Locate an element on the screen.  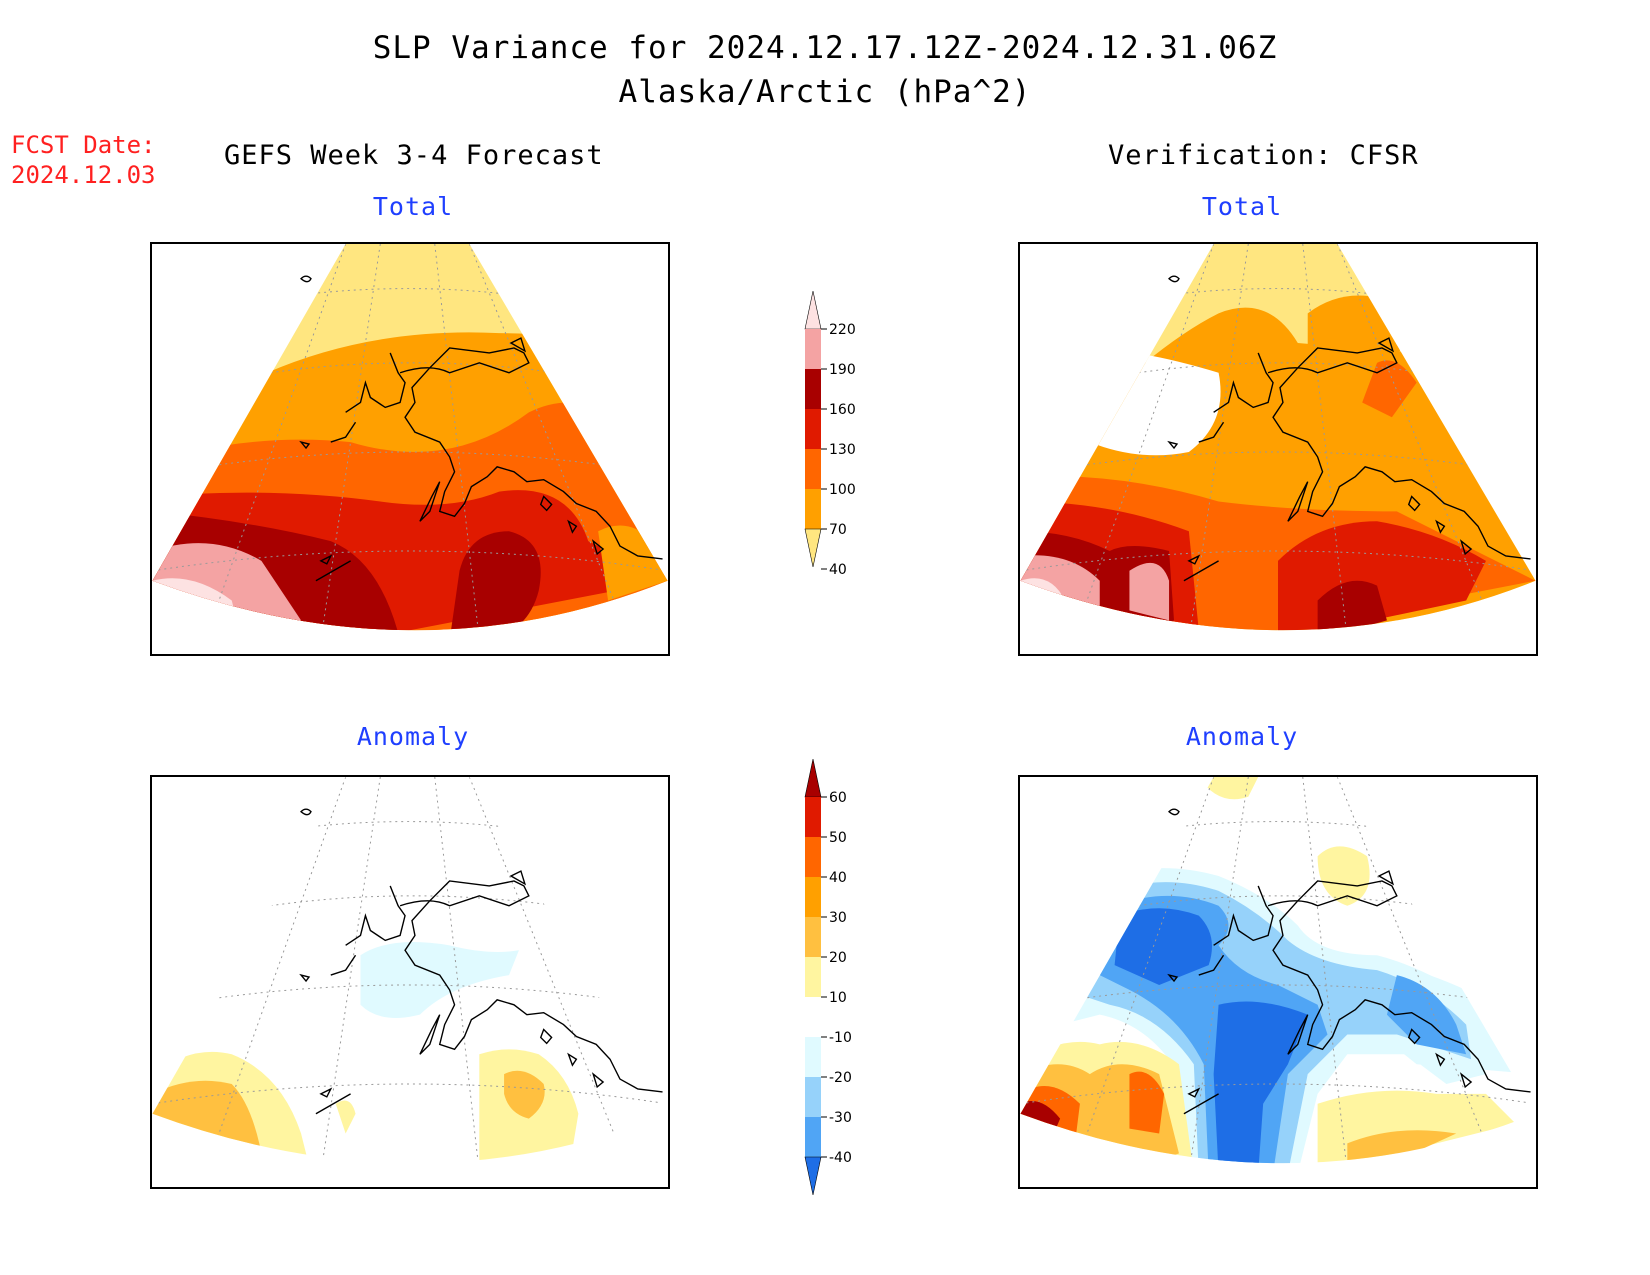
fcst-total-map is located at coordinates (410, 449).